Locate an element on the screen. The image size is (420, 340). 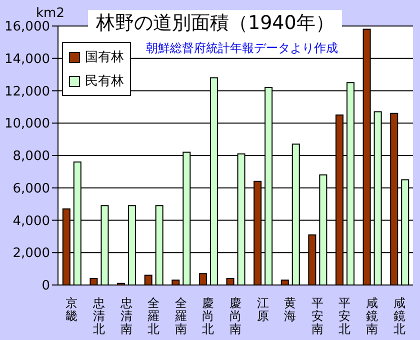
x-tick-label: 忠清北 is located at coordinates (98, 316).